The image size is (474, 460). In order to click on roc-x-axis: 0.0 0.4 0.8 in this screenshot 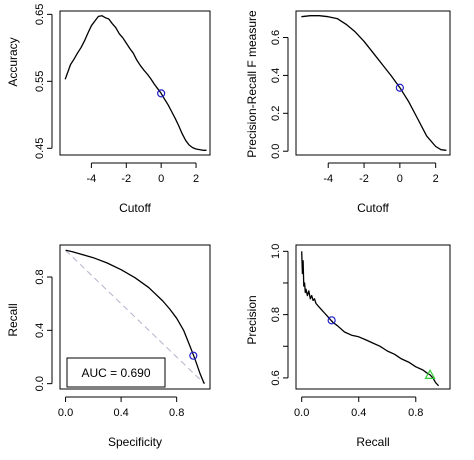, I will do `click(121, 407)`.